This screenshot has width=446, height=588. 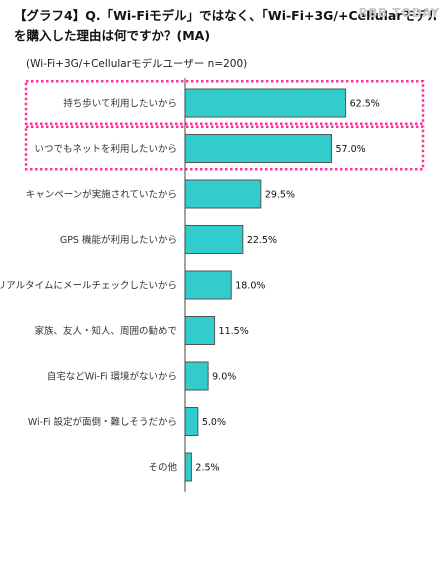 I want to click on category-label-8: Wi-Fi 設定が面倒・難しそうだから, so click(x=102, y=422).